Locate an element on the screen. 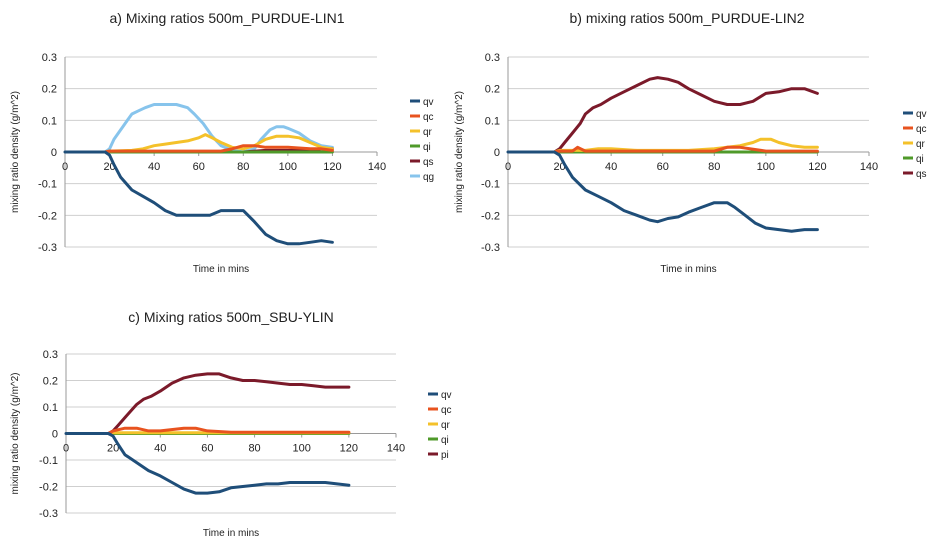  chart-title: b) mixing ratios 500m_PURDUE-LIN2 is located at coordinates (687, 18).